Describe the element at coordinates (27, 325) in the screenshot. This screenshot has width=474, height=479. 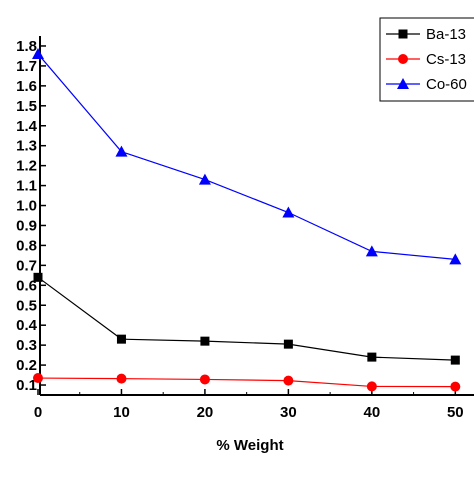
I see `y-tick-label: 0.4` at that location.